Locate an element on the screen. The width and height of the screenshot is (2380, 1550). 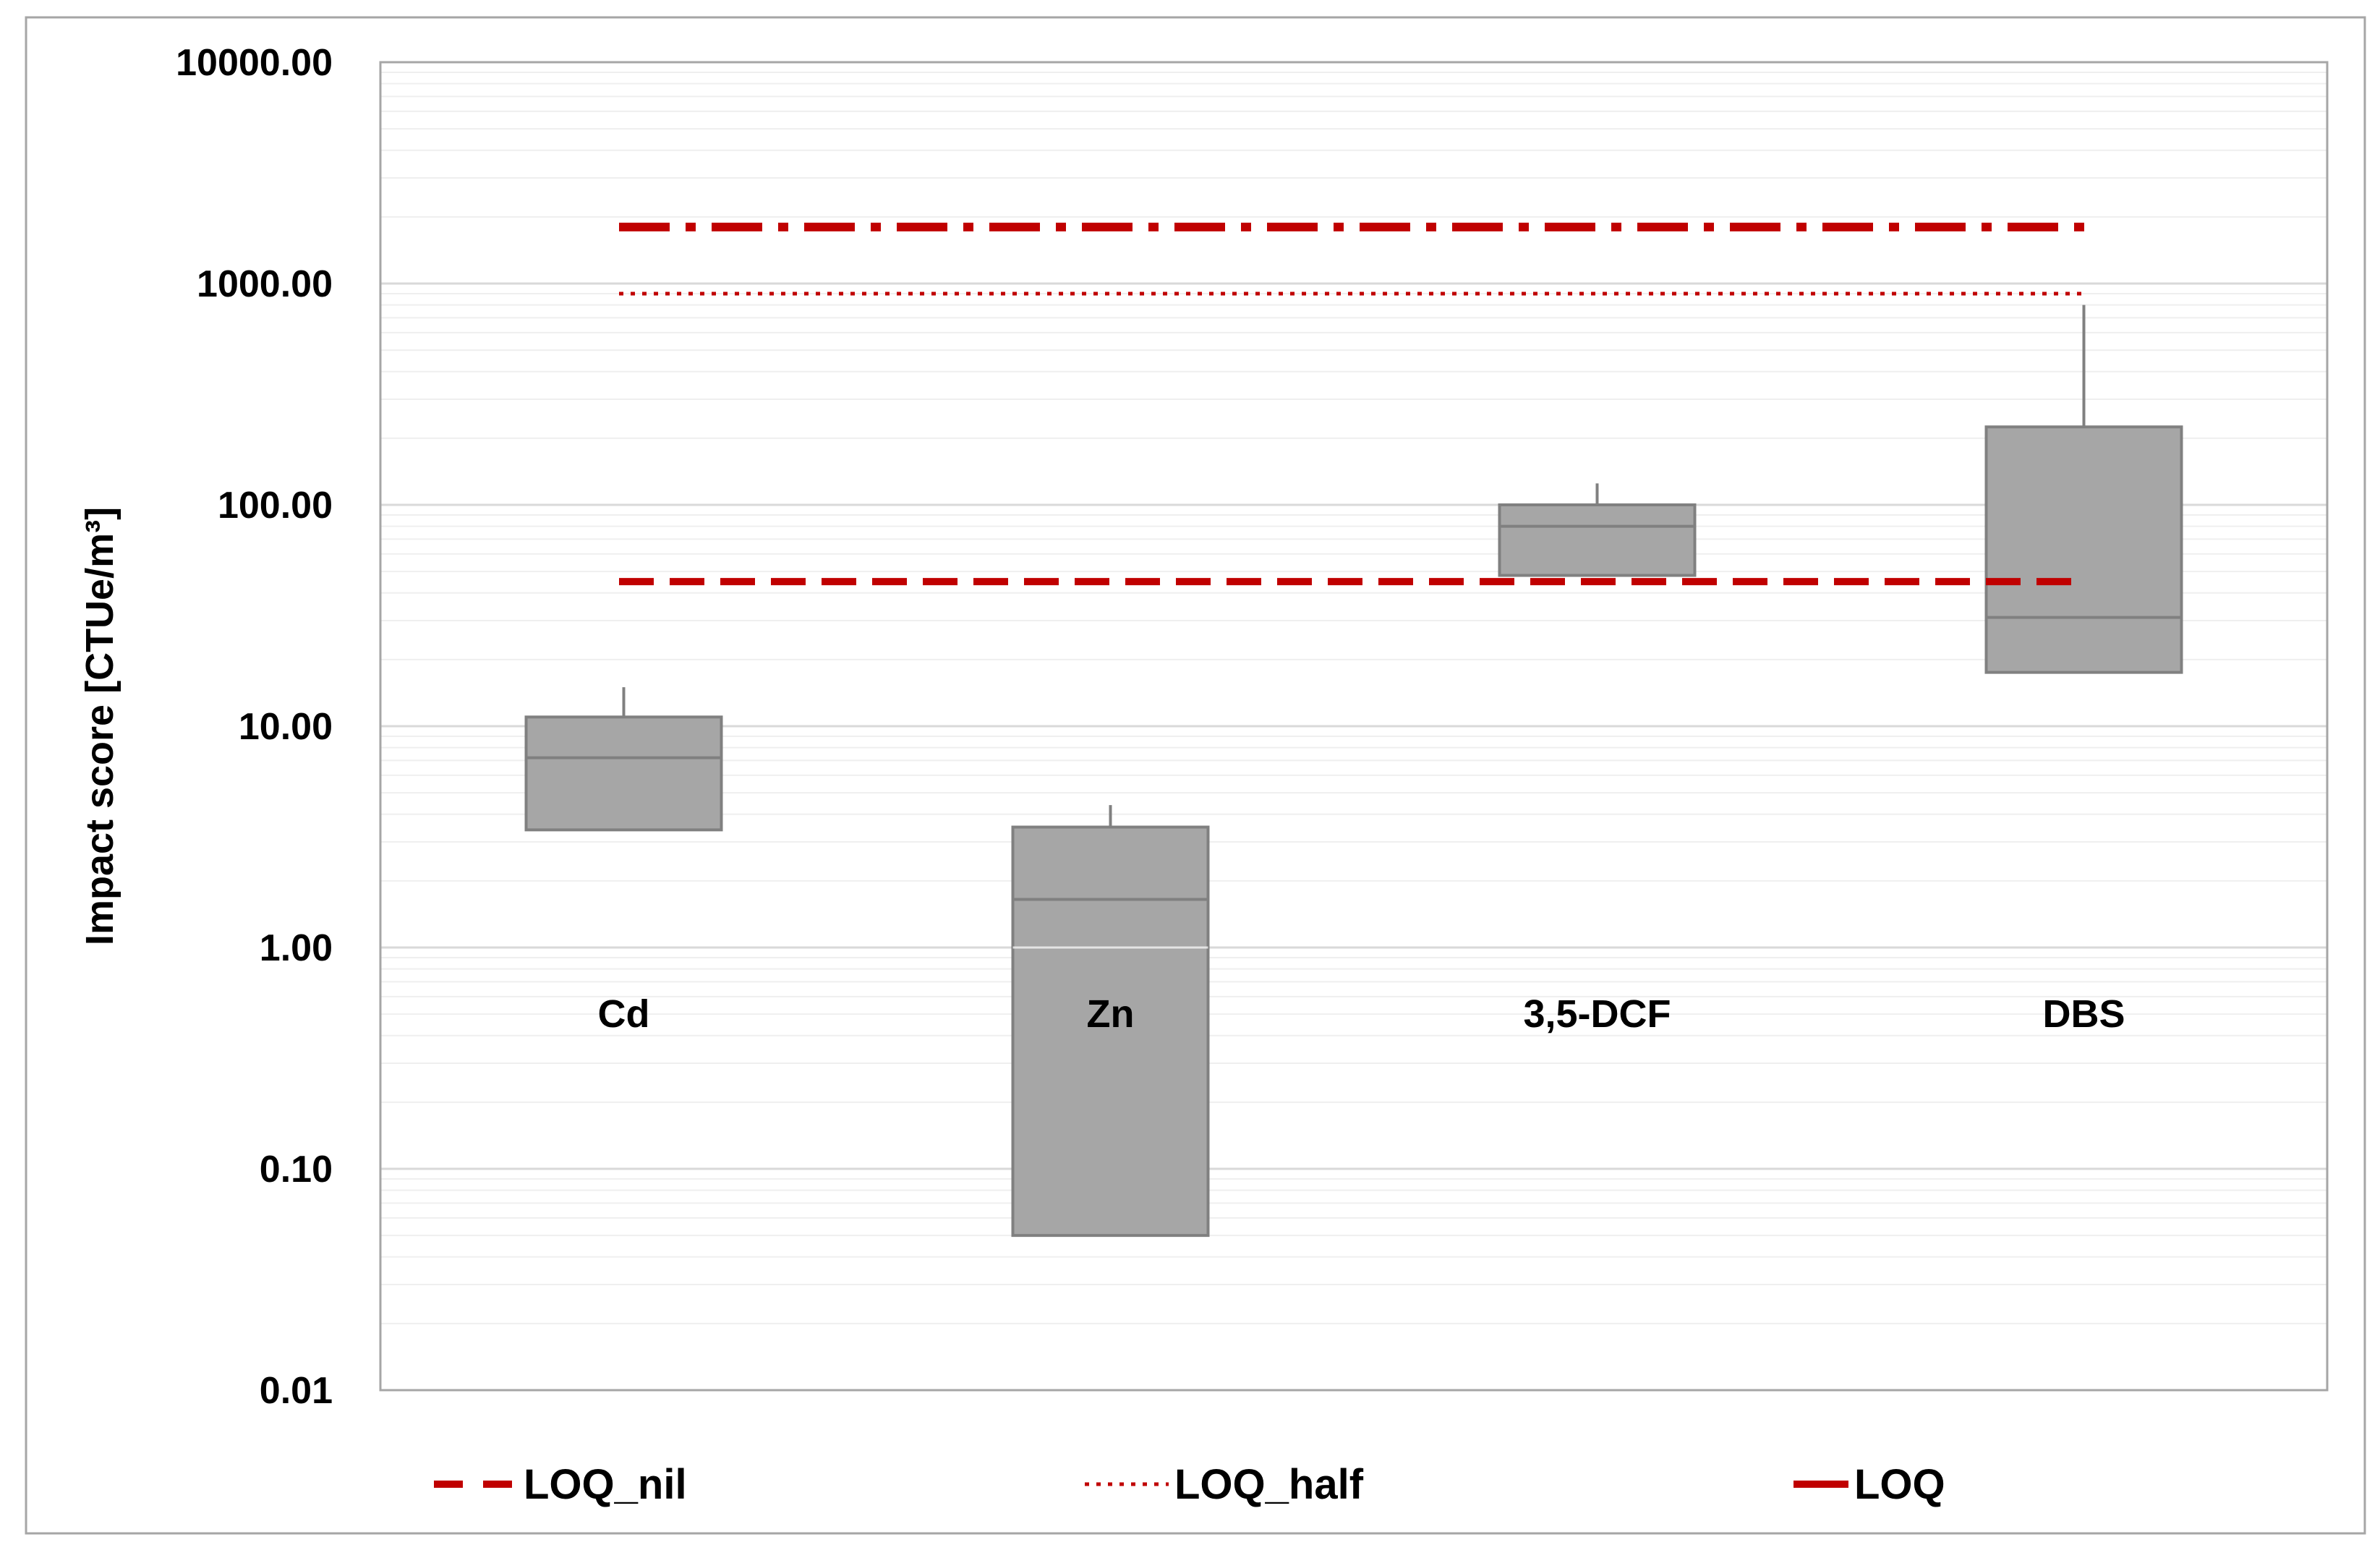
legend-item-LOQ_half: LOQ_half is located at coordinates (1224, 1484).